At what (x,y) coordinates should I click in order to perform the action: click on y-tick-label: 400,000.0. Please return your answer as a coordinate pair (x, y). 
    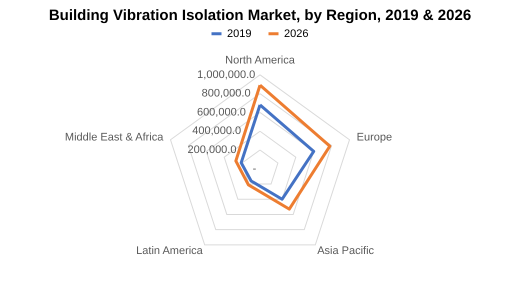
    Looking at the image, I should click on (217, 131).